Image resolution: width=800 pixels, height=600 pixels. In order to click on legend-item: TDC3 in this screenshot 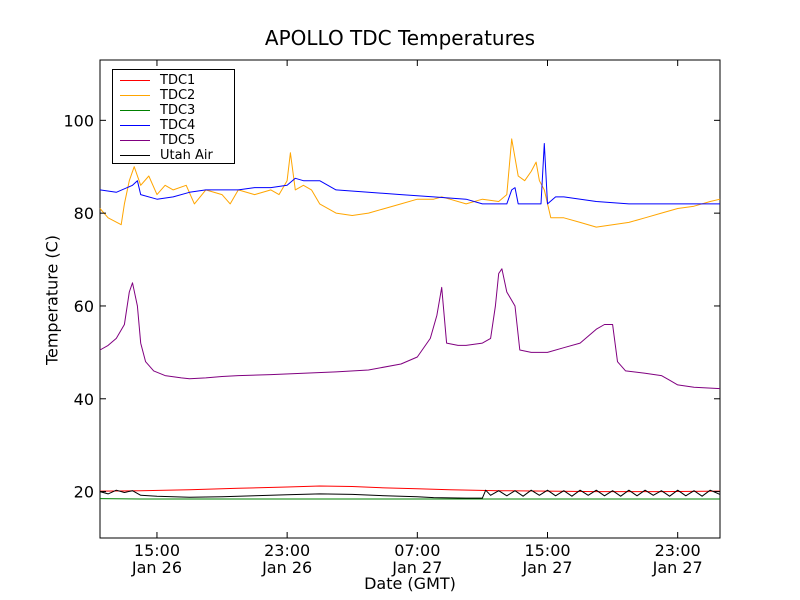, I will do `click(173, 110)`.